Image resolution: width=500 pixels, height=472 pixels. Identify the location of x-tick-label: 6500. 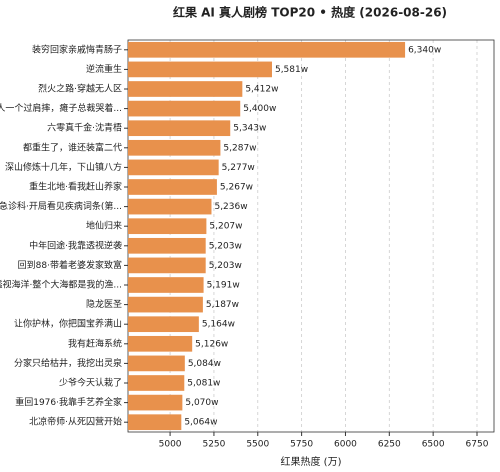
(433, 445).